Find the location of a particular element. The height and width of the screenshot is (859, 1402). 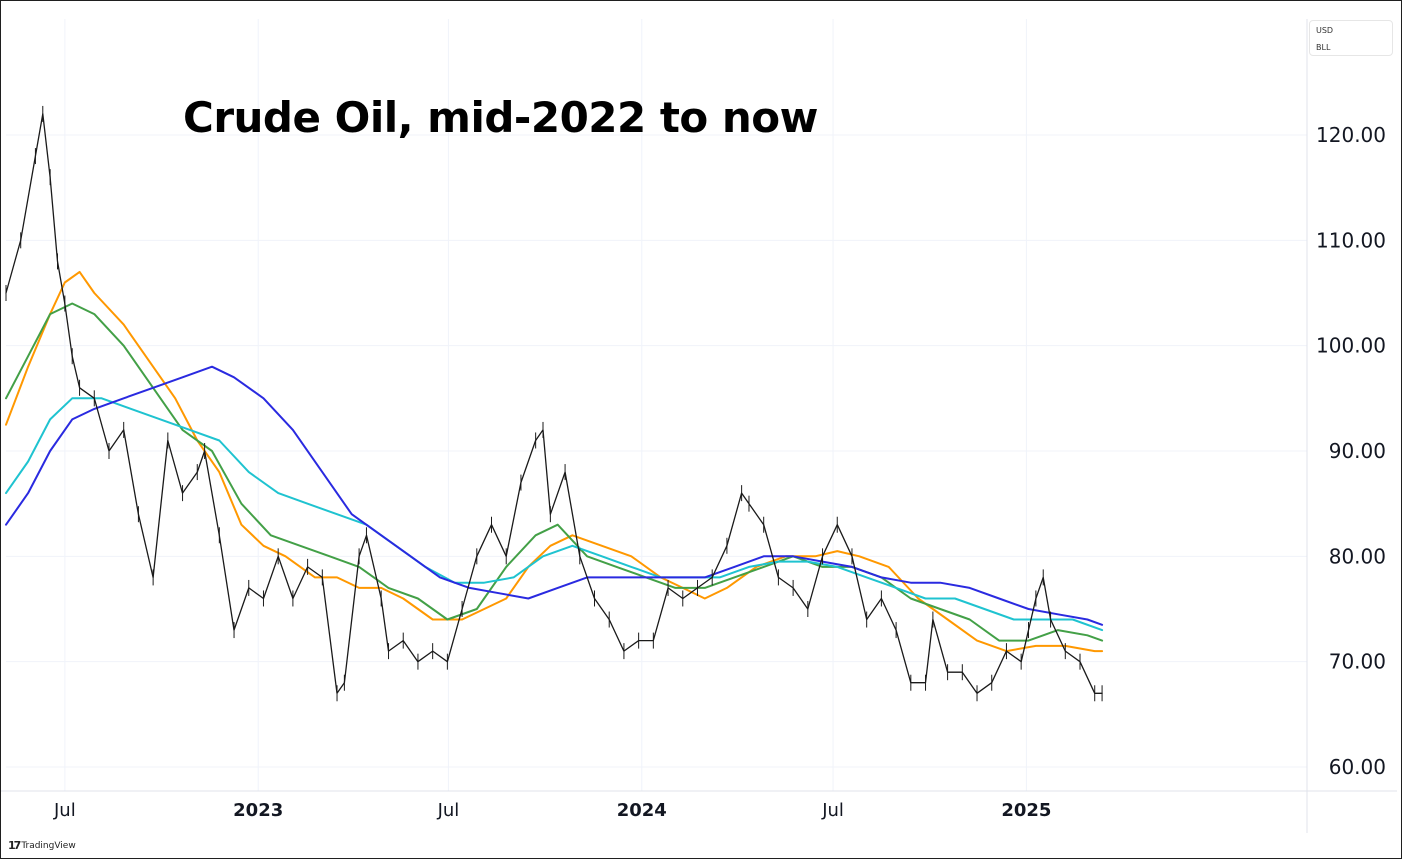

time-tick-label: 2023 is located at coordinates (258, 810).